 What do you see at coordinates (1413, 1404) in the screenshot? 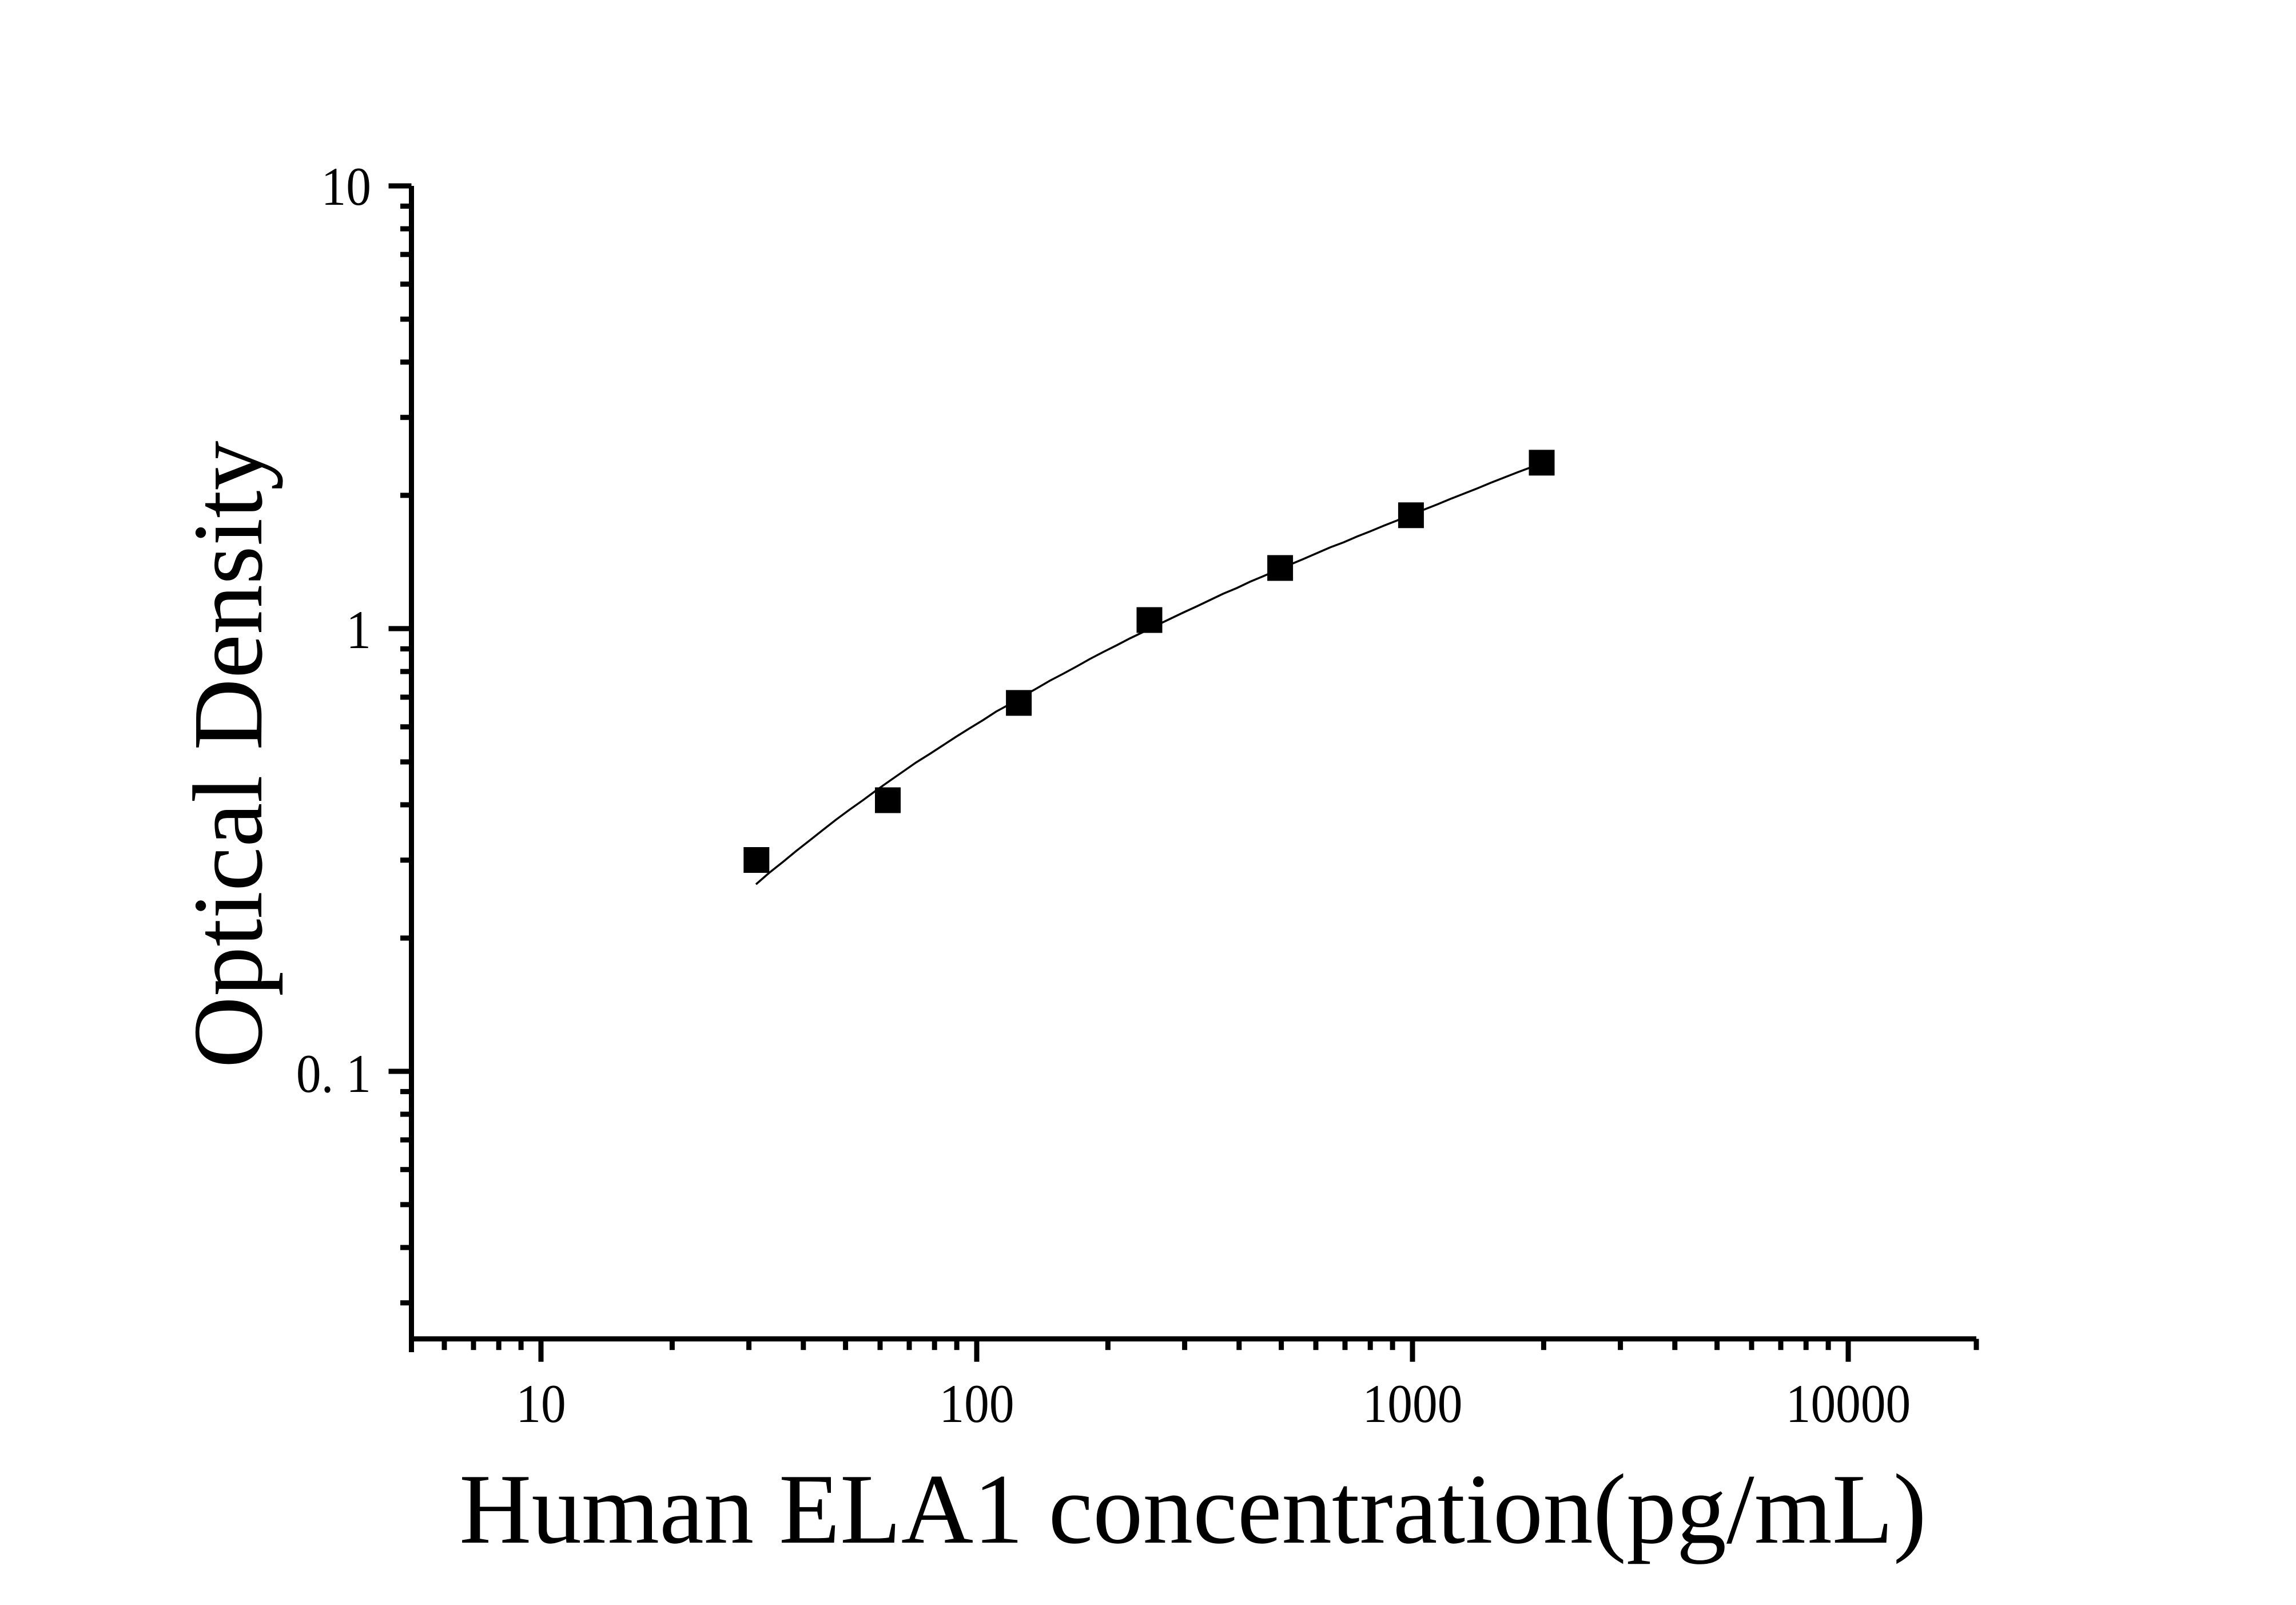
I see `svg-text: 1000` at bounding box center [1413, 1404].